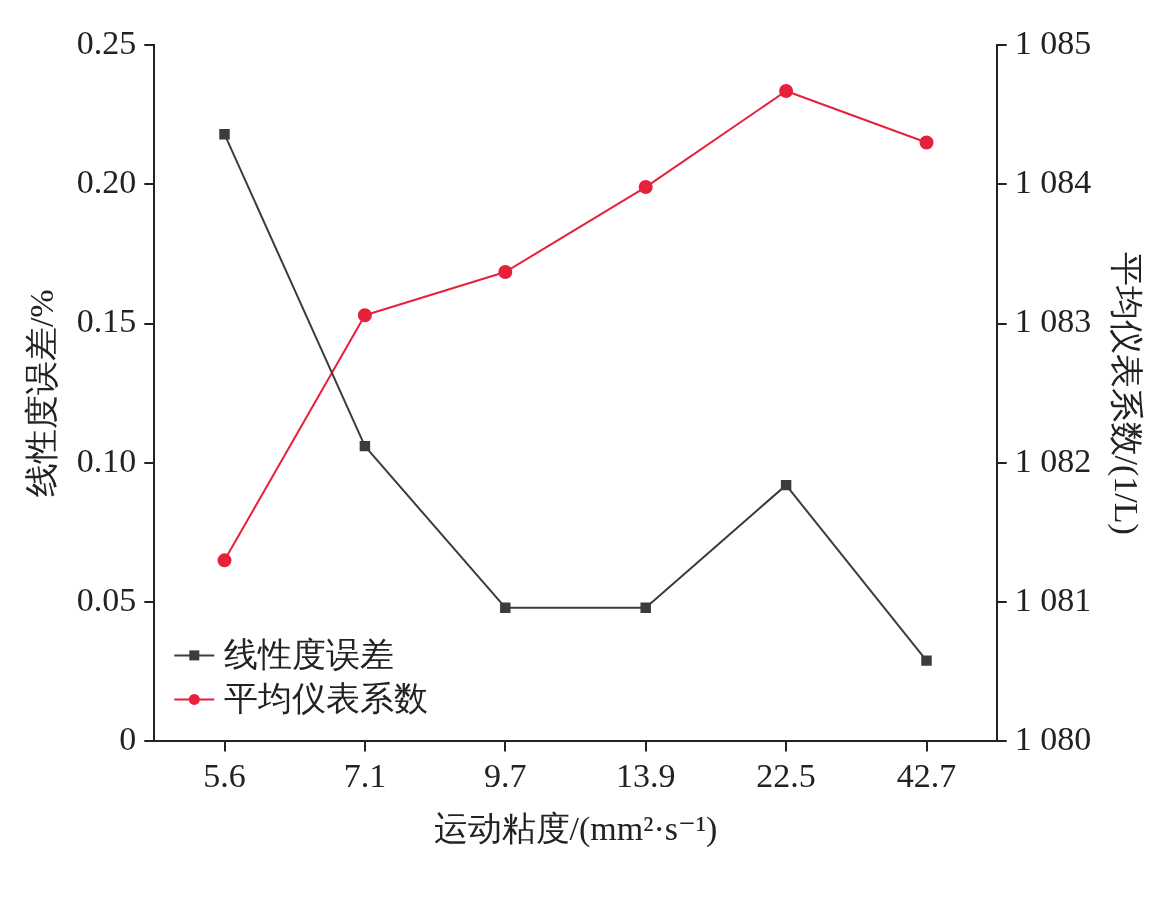 This screenshot has height=897, width=1168. What do you see at coordinates (926, 775) in the screenshot?
I see `x-tick-label: 42.7` at bounding box center [926, 775].